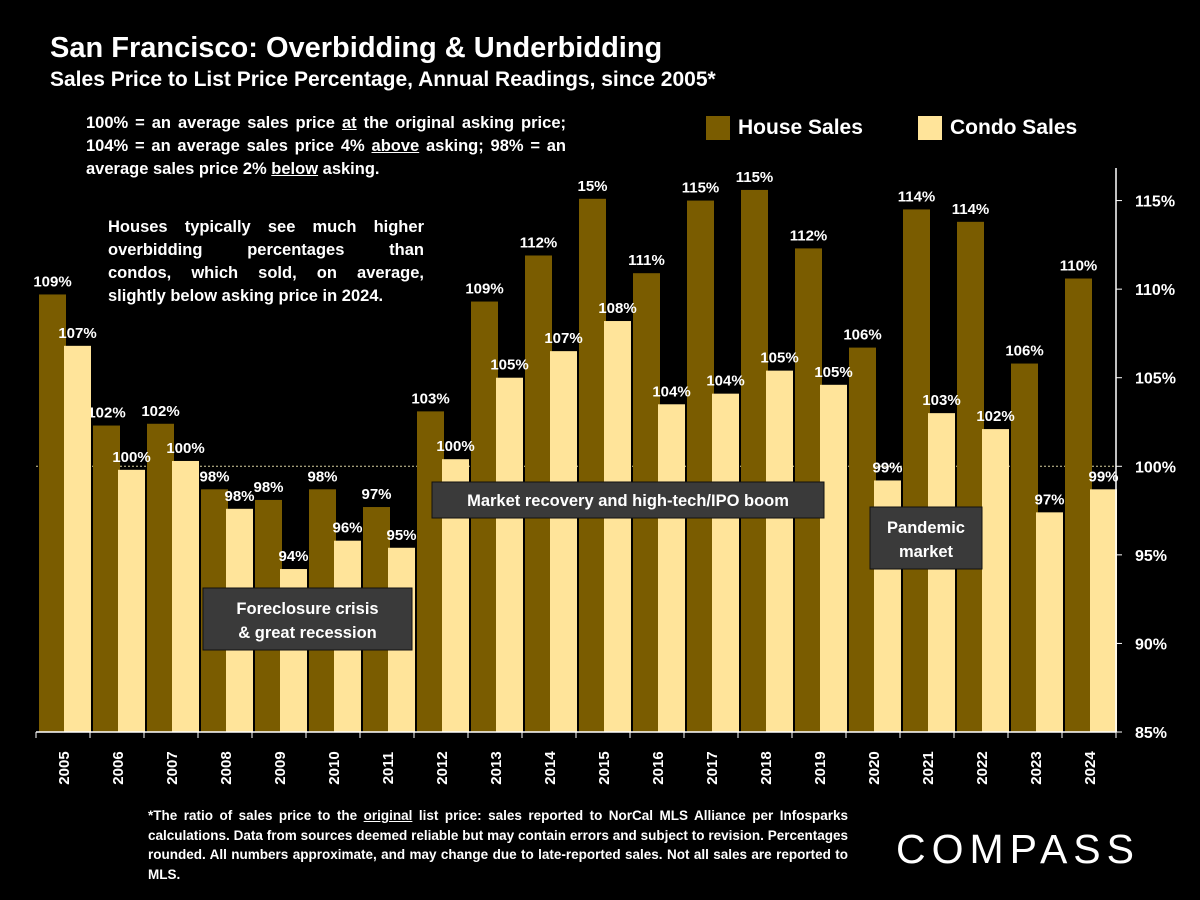 This screenshot has height=900, width=1200. What do you see at coordinates (820, 767) in the screenshot?
I see `x-tick-label-2019: 2019` at bounding box center [820, 767].